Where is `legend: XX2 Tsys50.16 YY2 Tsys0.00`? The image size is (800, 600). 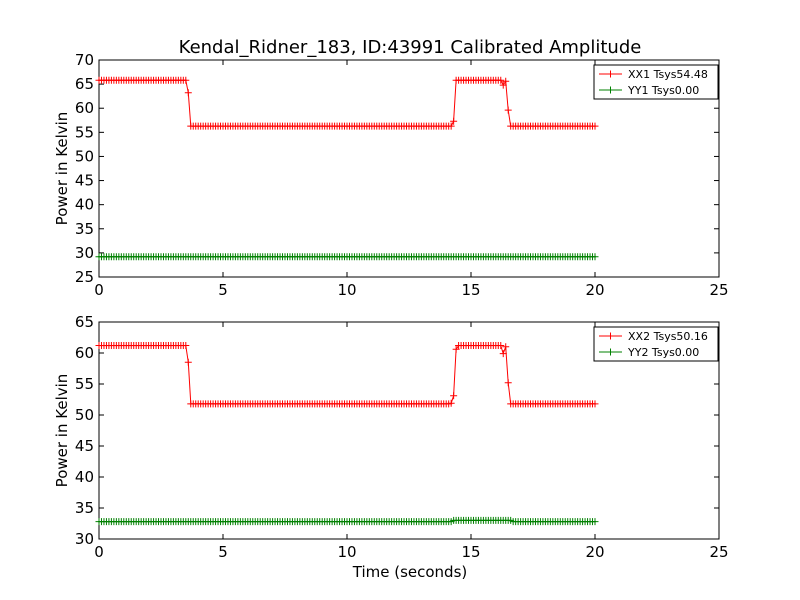
legend: XX2 Tsys50.16 YY2 Tsys0.00 is located at coordinates (656, 344).